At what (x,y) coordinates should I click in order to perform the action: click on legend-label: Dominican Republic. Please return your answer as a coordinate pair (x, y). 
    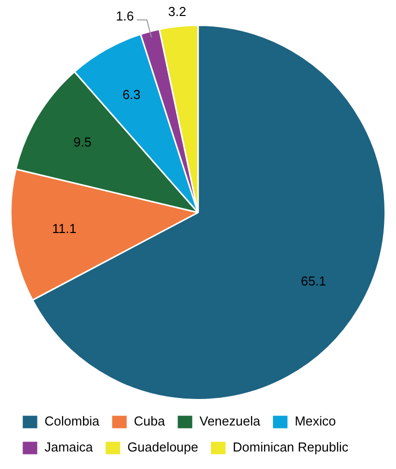
    Looking at the image, I should click on (290, 447).